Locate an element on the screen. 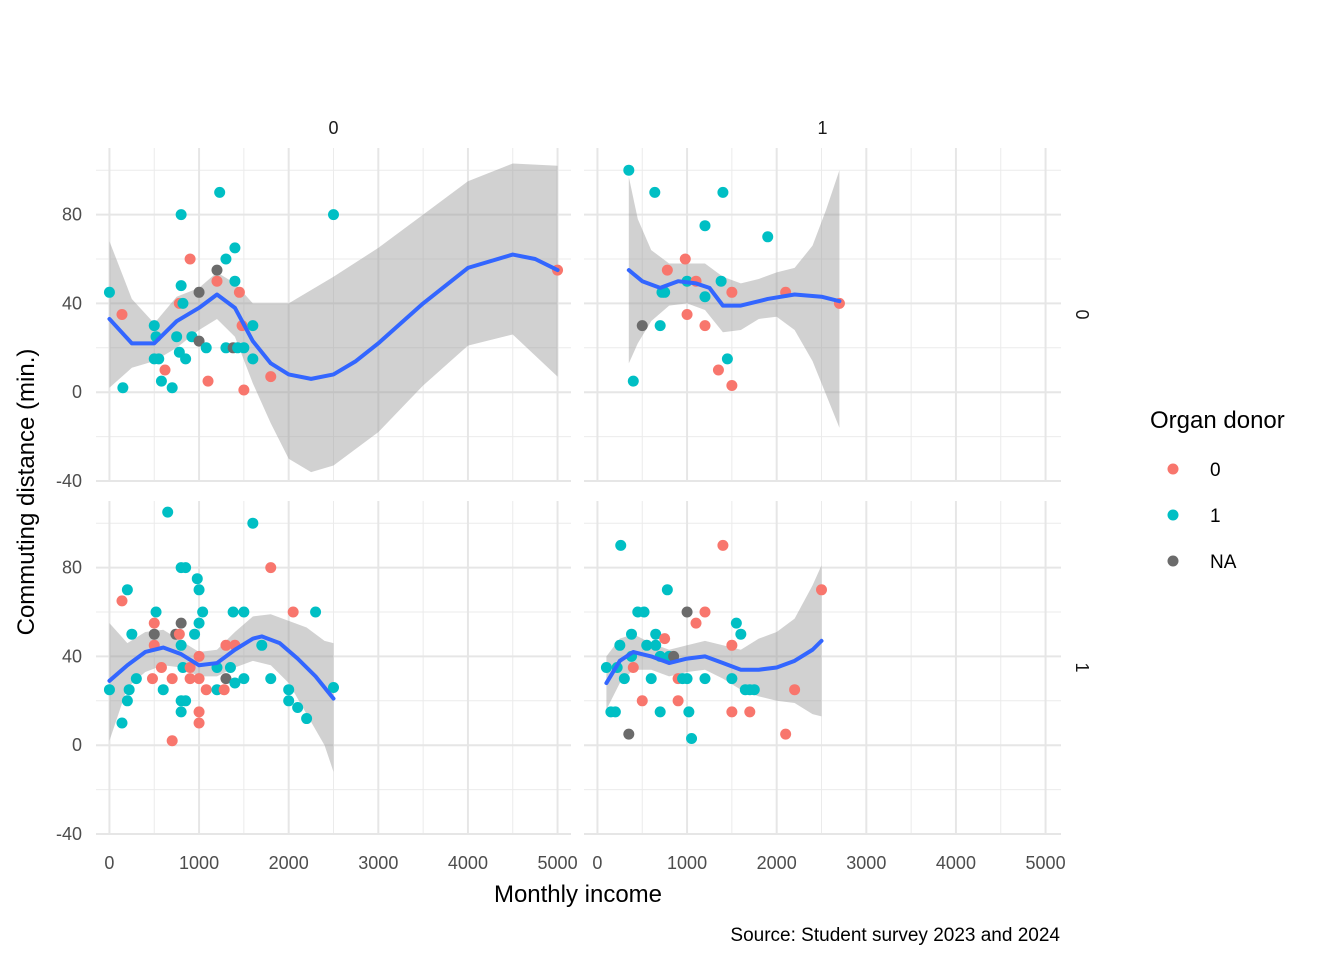 This screenshot has width=1344, height=960. panel-r1-c0 is located at coordinates (333, 668).